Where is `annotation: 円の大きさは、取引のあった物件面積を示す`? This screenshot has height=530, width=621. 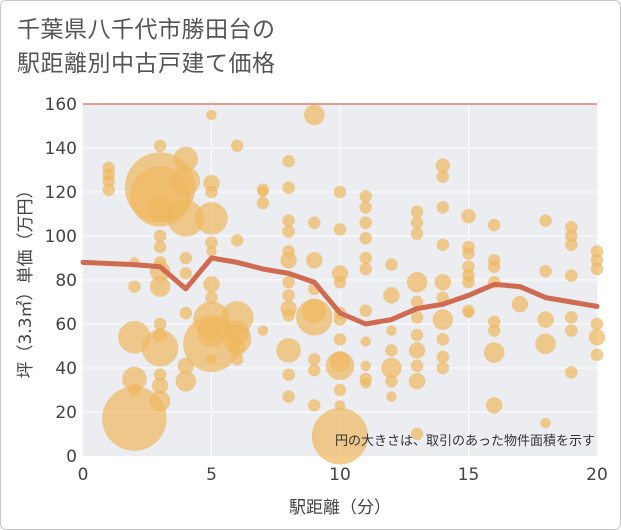 annotation: 円の大きさは、取引のあった物件面積を示す is located at coordinates (465, 441).